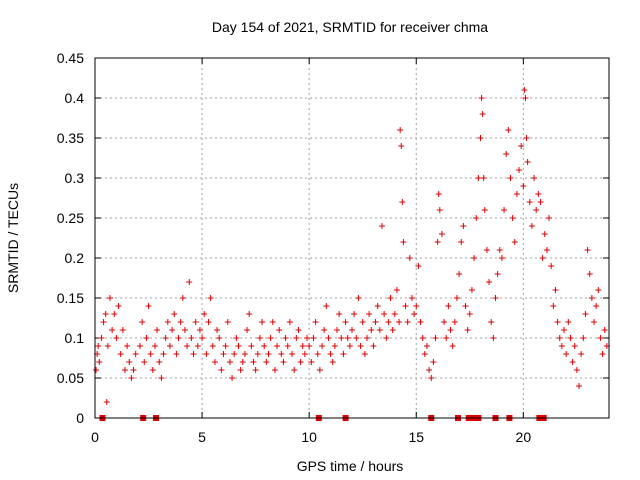 The image size is (640, 480). Describe the element at coordinates (202, 437) in the screenshot. I see `x-tick-label: 5` at that location.